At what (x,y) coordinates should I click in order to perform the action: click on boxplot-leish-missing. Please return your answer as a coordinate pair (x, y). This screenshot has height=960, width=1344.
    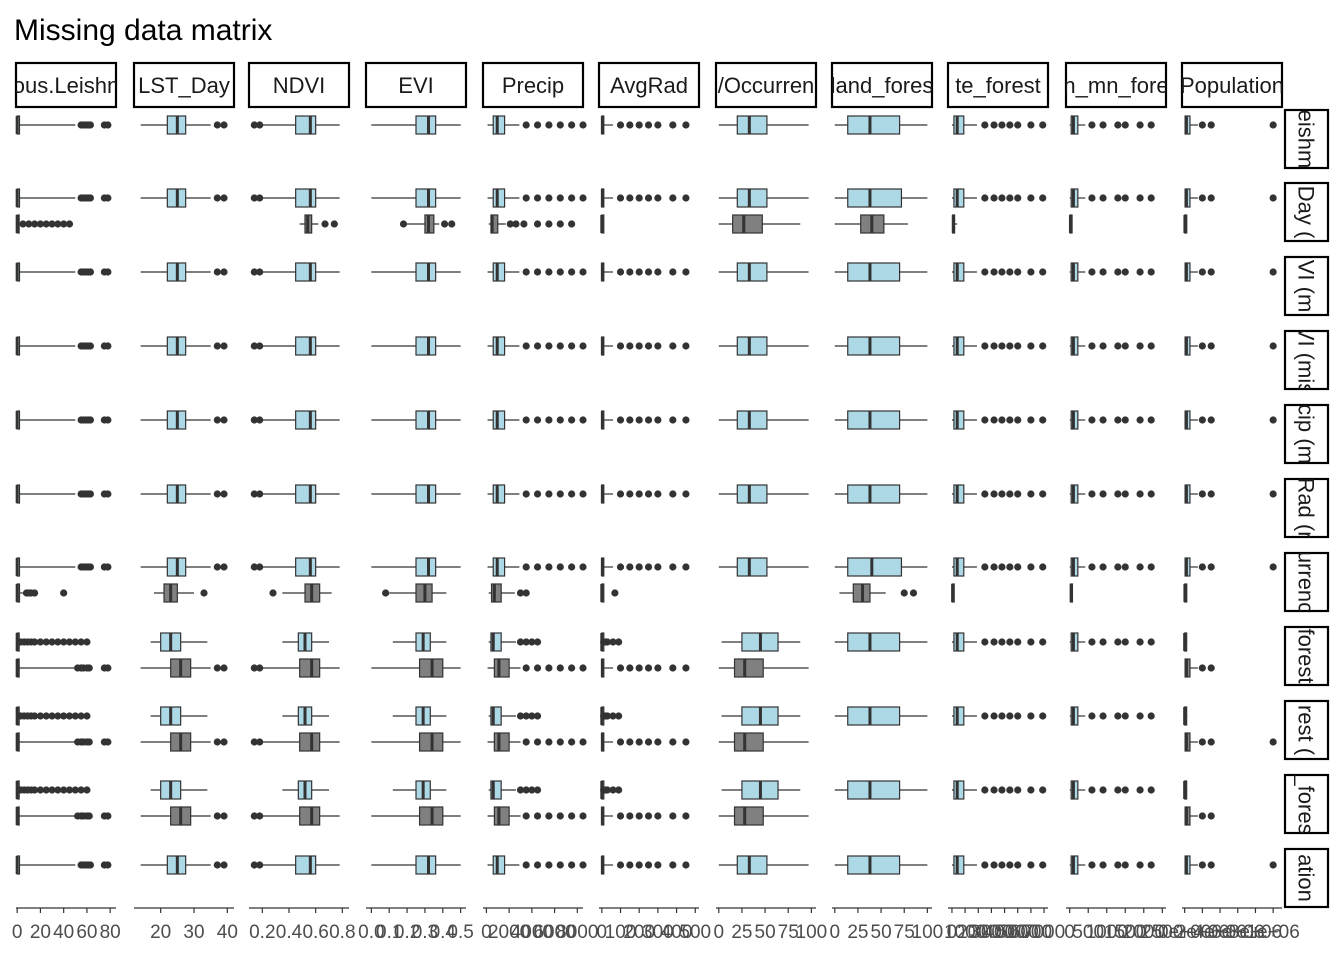
    Looking at the image, I should click on (63, 816).